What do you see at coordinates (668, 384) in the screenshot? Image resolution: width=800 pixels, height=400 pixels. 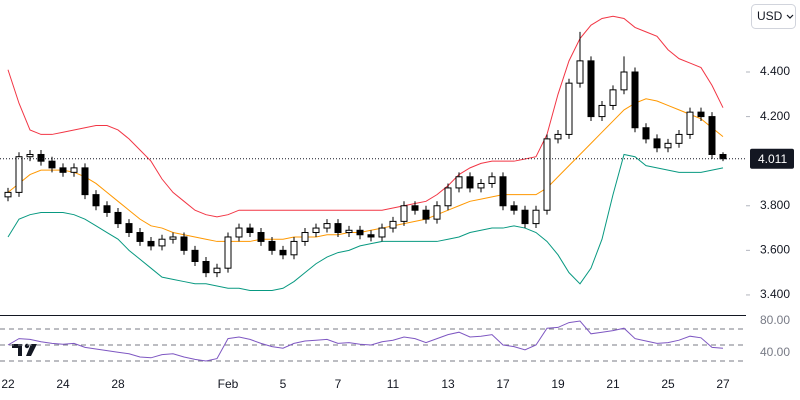 I see `x-tick-label: 25` at bounding box center [668, 384].